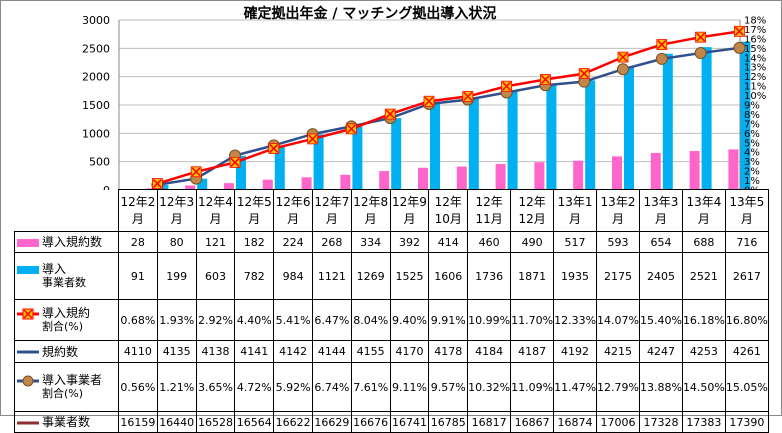  What do you see at coordinates (575, 242) in the screenshot?
I see `table-cell: 517` at bounding box center [575, 242].